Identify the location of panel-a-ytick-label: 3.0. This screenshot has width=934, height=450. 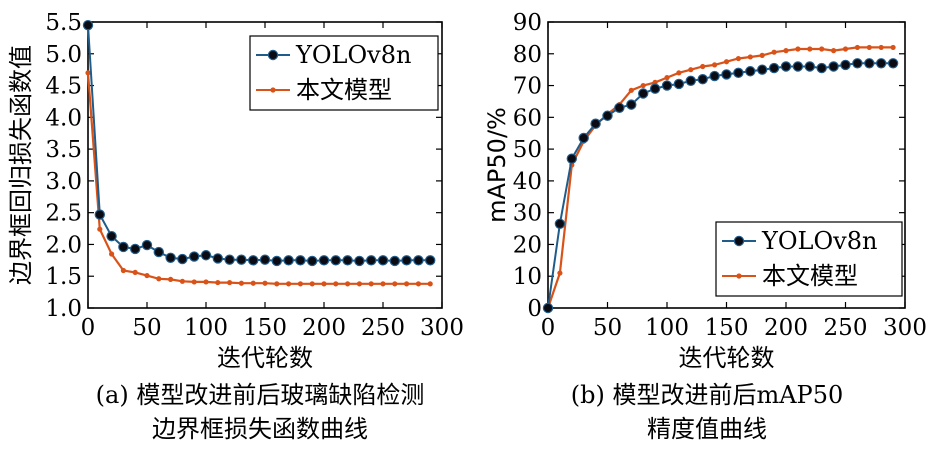
(63, 182).